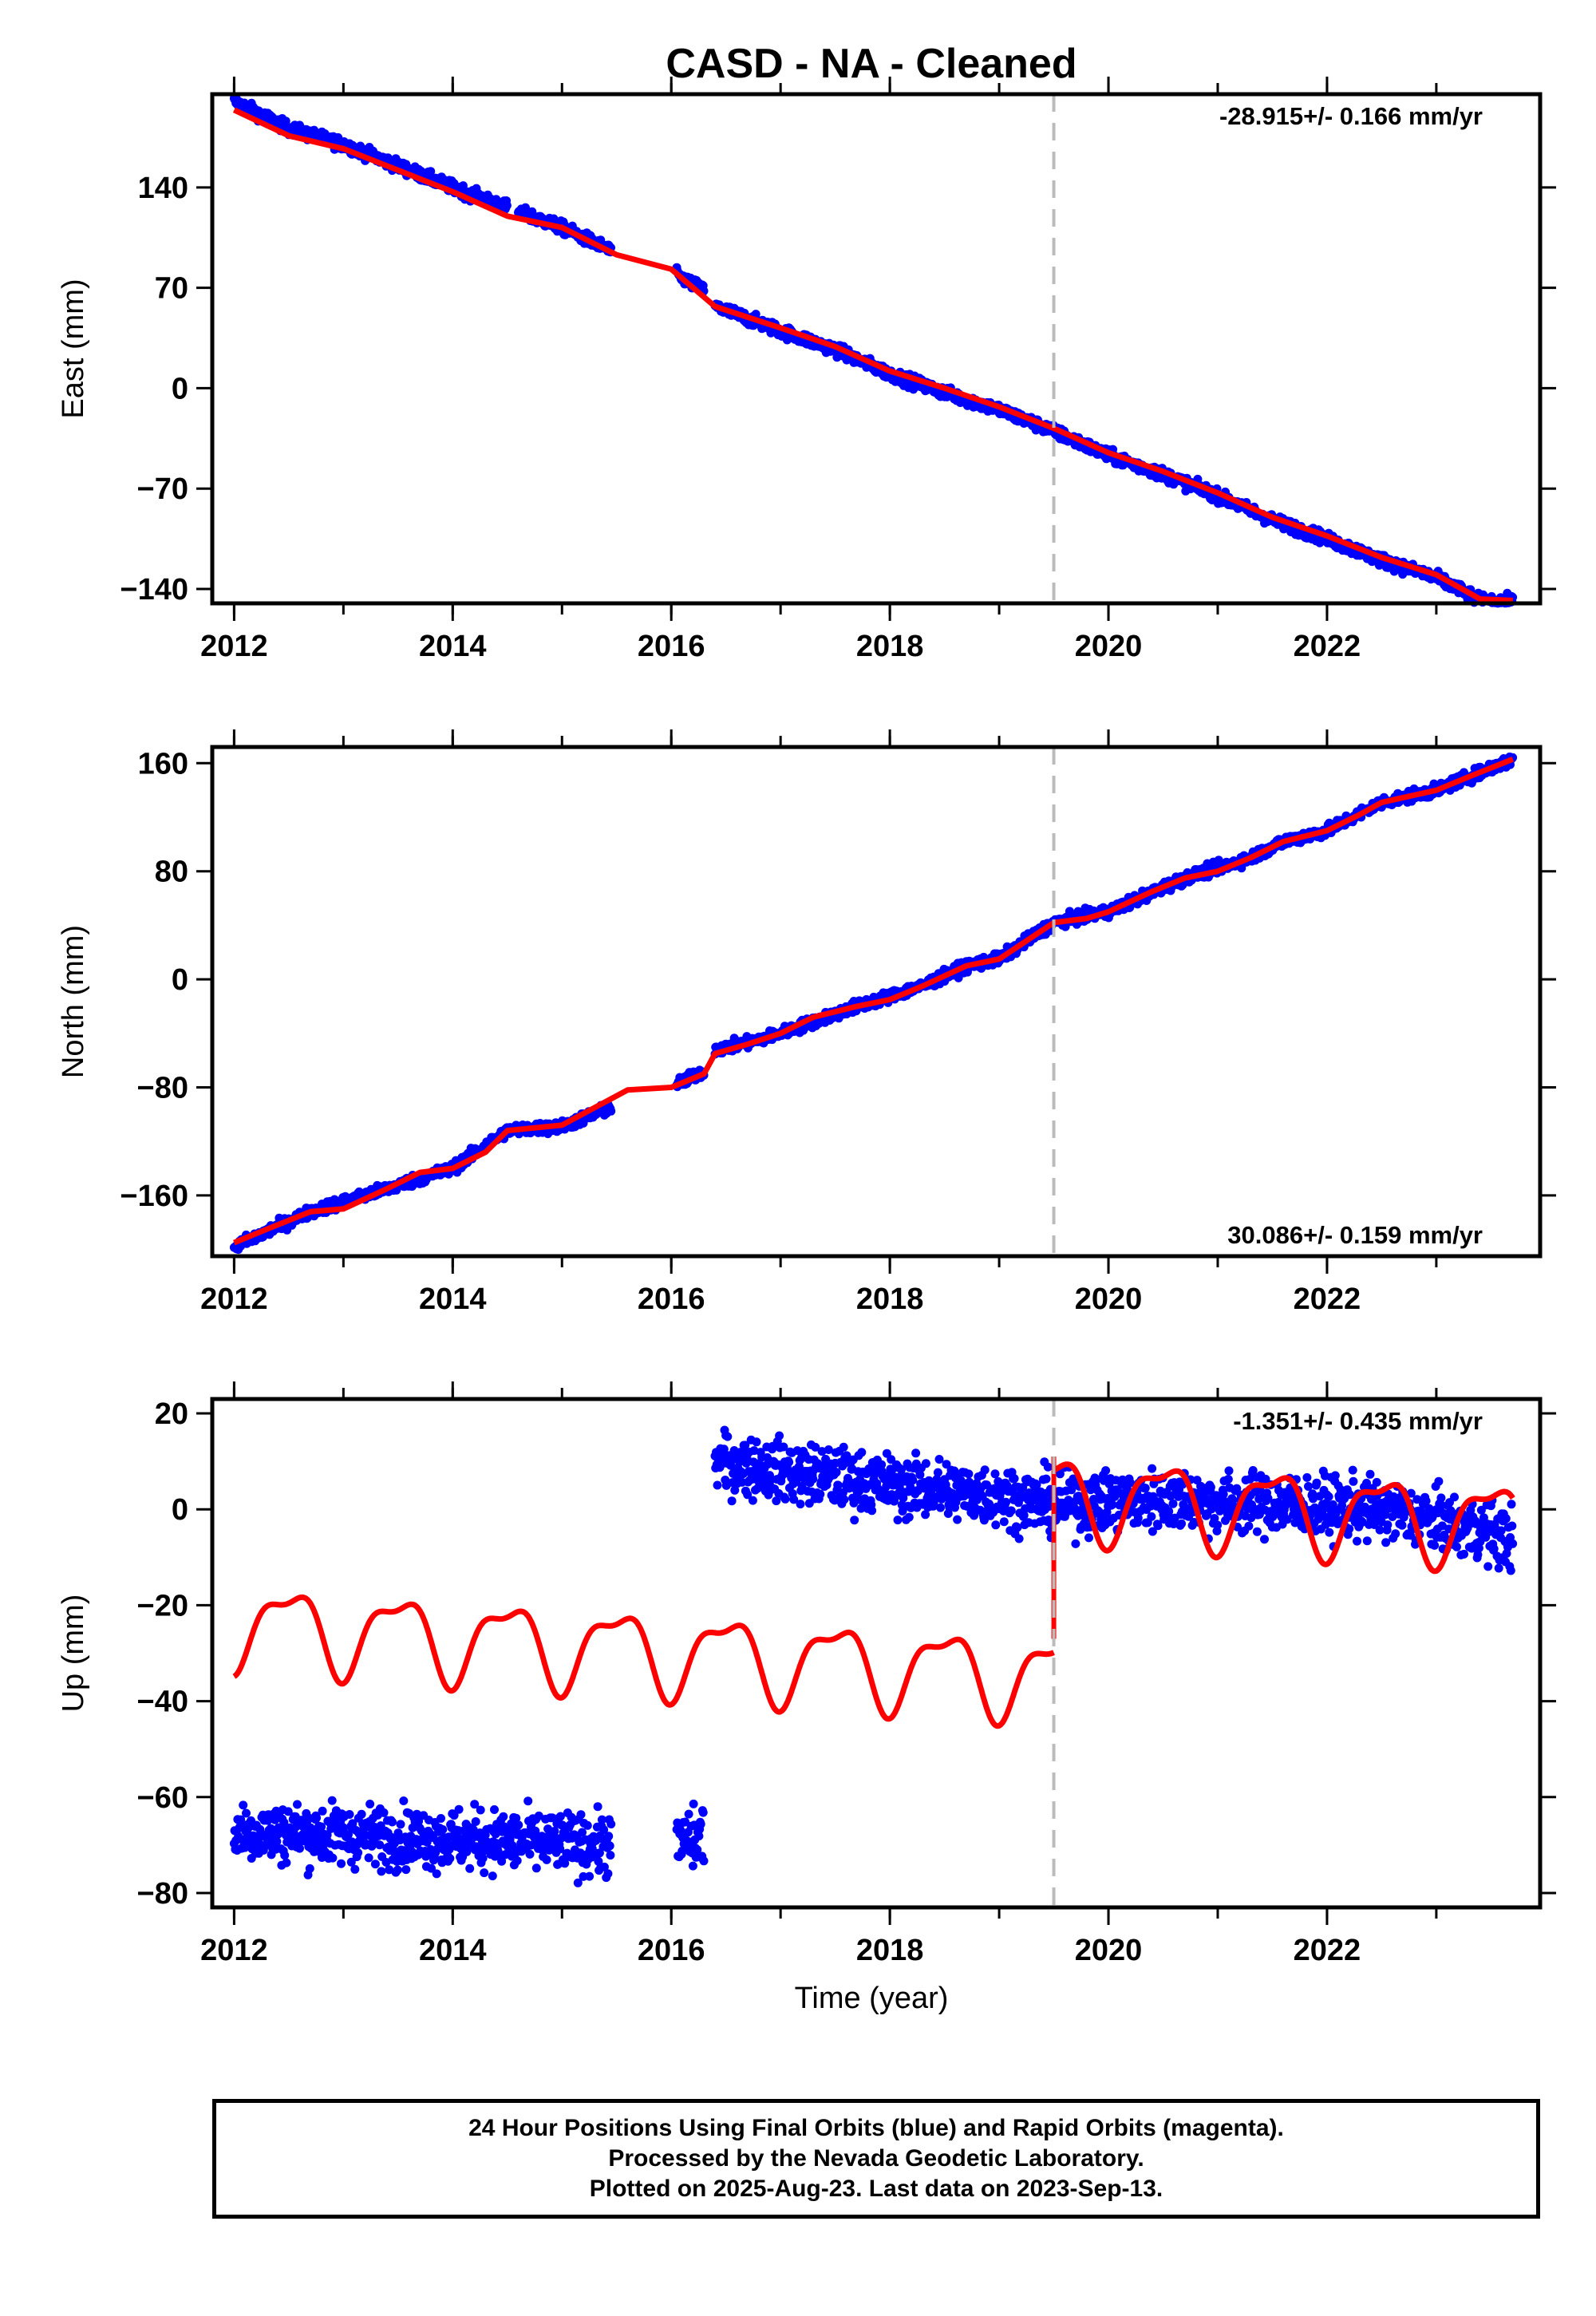  Describe the element at coordinates (73, 348) in the screenshot. I see `y-axis-title: East (mm)` at that location.